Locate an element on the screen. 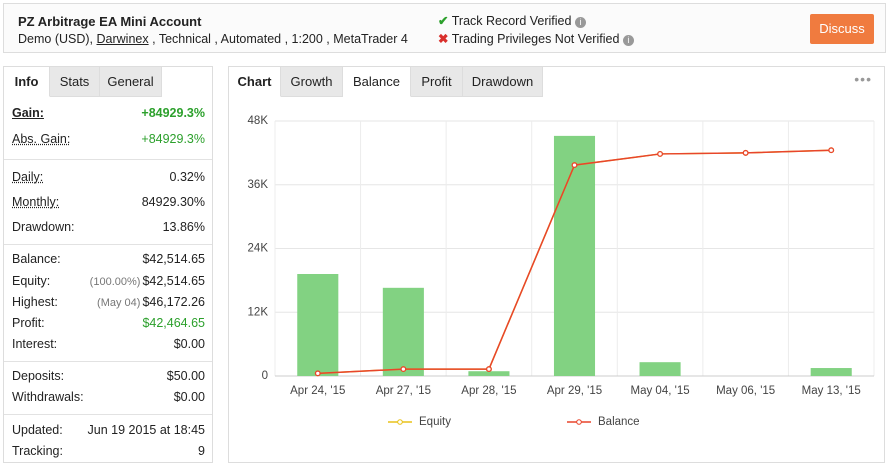 The width and height of the screenshot is (889, 468). discuss-button: Discuss is located at coordinates (842, 29).